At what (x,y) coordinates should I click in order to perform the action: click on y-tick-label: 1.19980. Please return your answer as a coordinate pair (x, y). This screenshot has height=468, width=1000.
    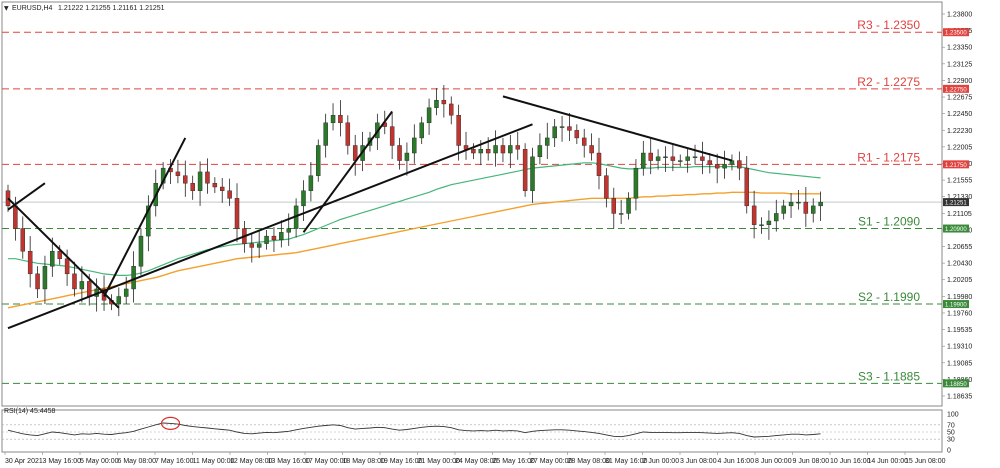
    Looking at the image, I should click on (959, 297).